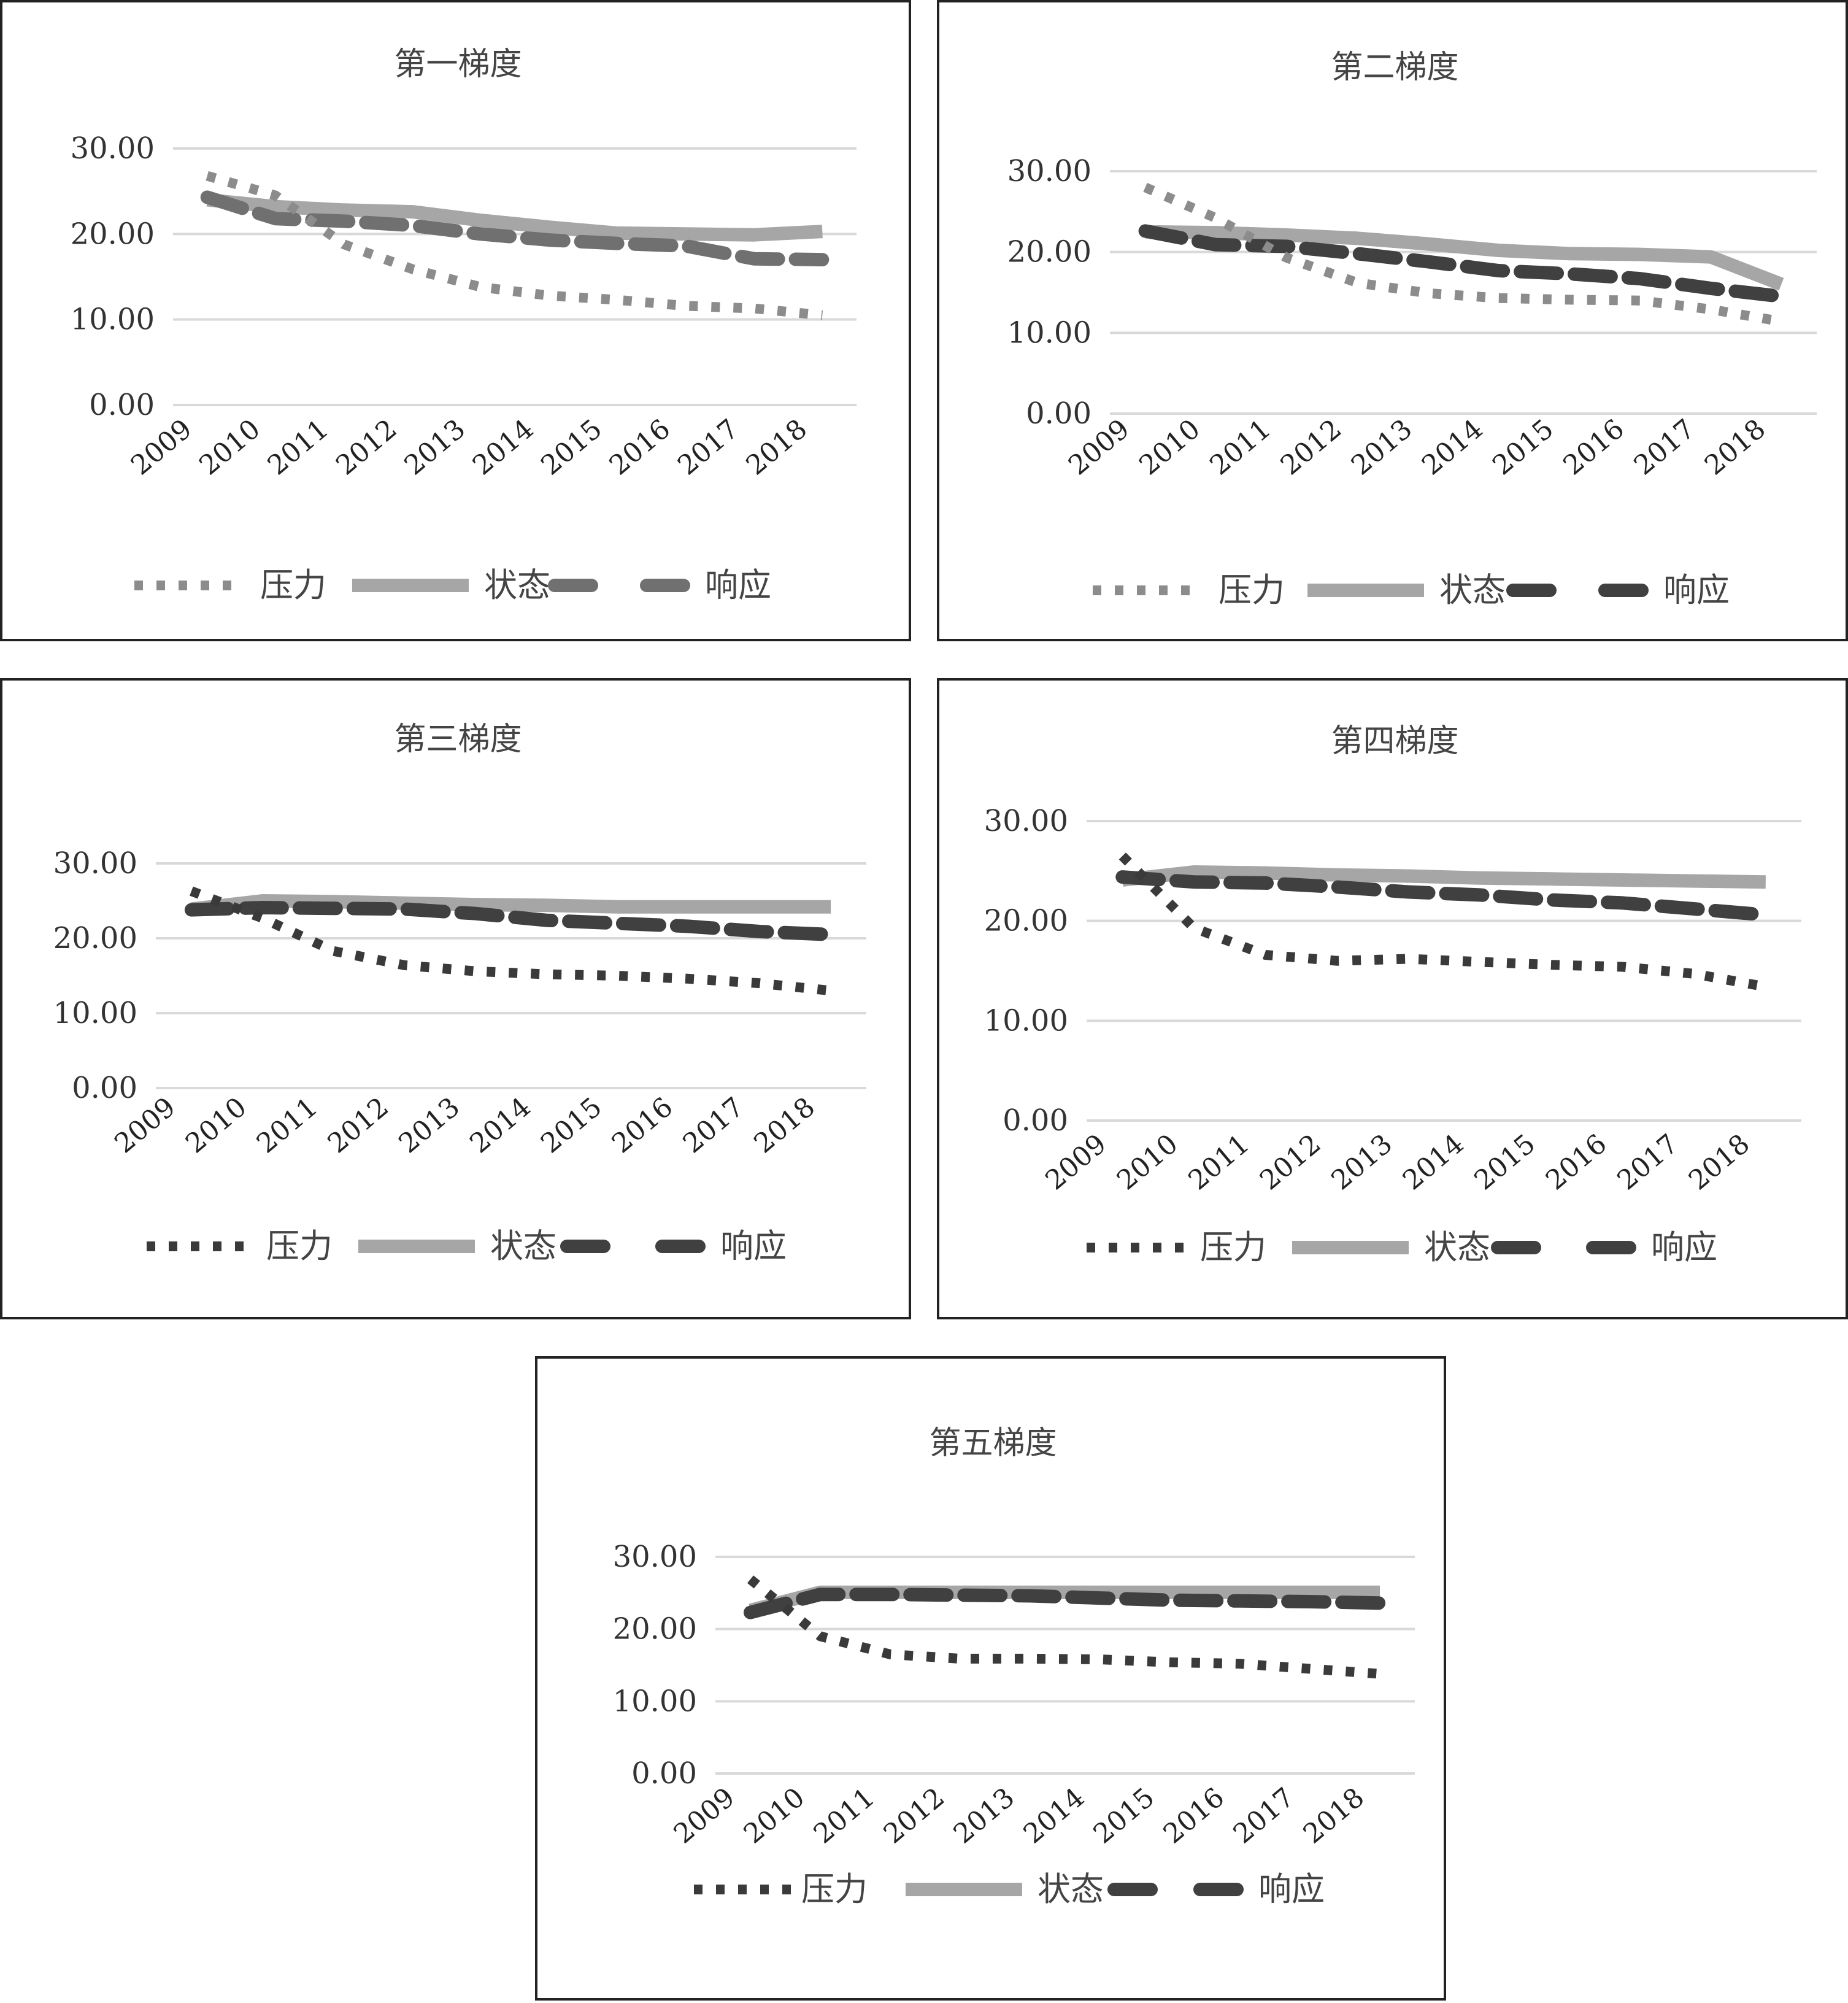  What do you see at coordinates (458, 64) in the screenshot?
I see `chart-title: 第一梯度` at bounding box center [458, 64].